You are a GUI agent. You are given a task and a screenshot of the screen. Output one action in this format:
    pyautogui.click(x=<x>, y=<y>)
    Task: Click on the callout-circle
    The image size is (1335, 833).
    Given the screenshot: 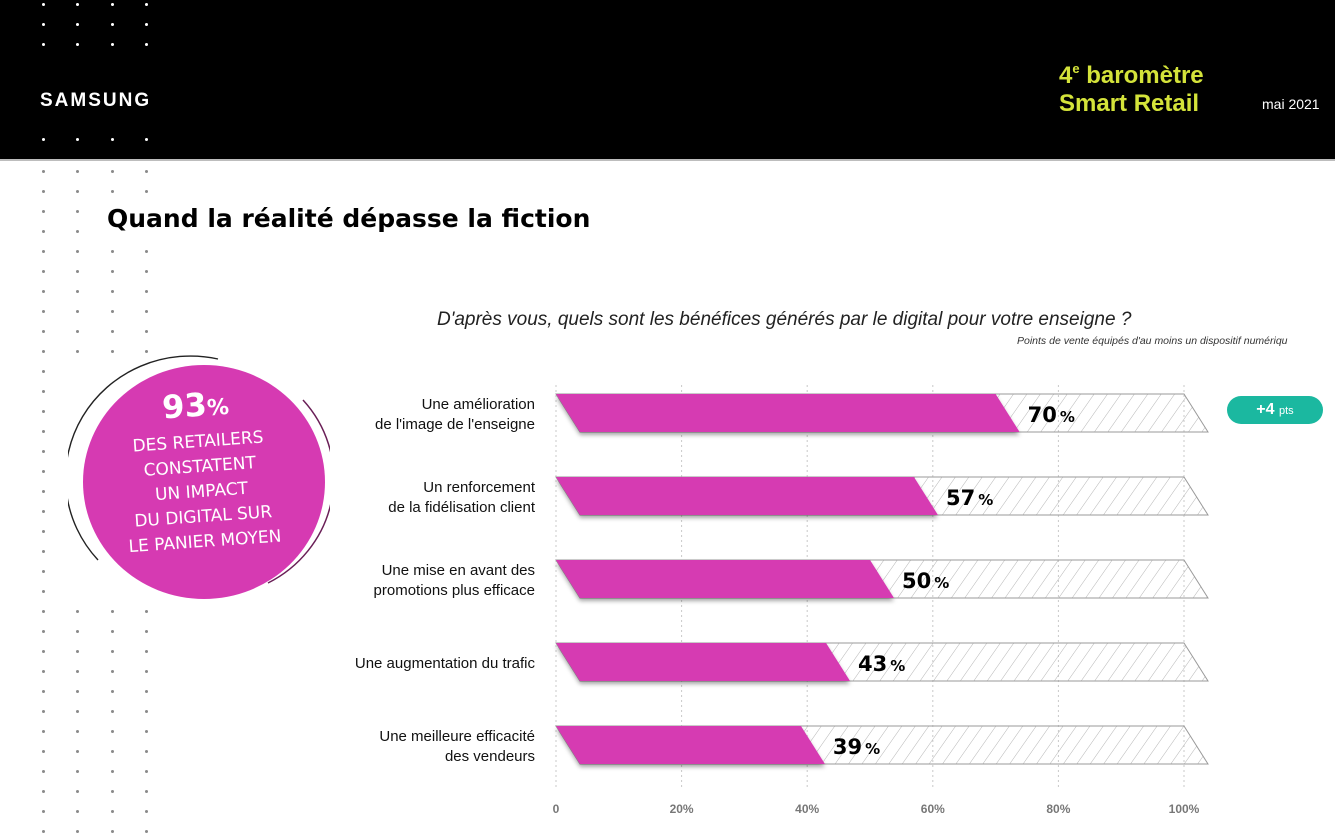 What is the action you would take?
    pyautogui.click(x=199, y=477)
    